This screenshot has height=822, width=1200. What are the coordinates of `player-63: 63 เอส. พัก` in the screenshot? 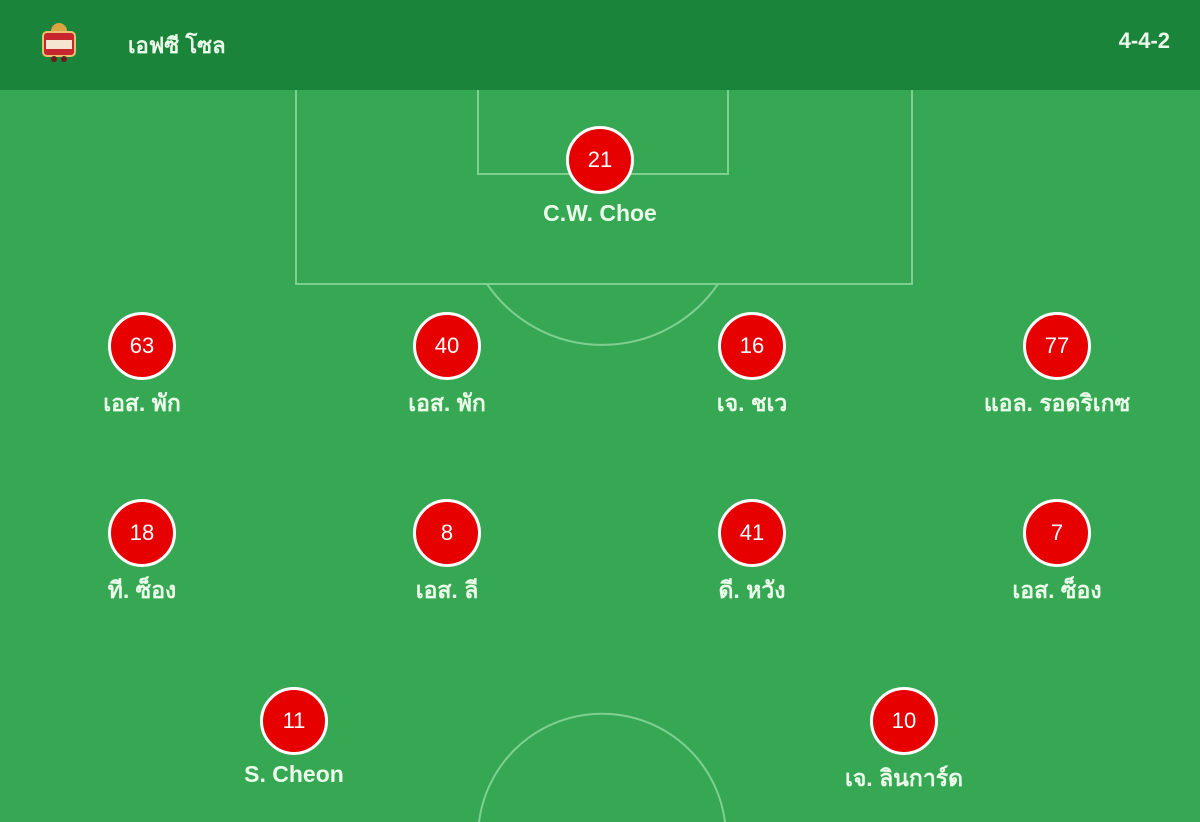 It's located at (142, 367).